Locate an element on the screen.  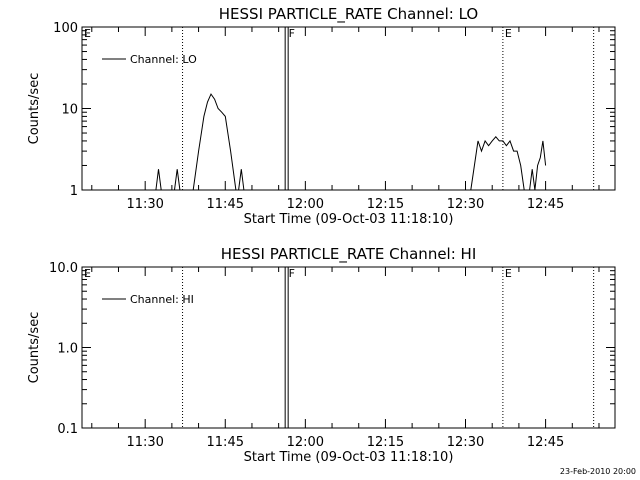
legend-label: Channel: HI is located at coordinates (162, 299).